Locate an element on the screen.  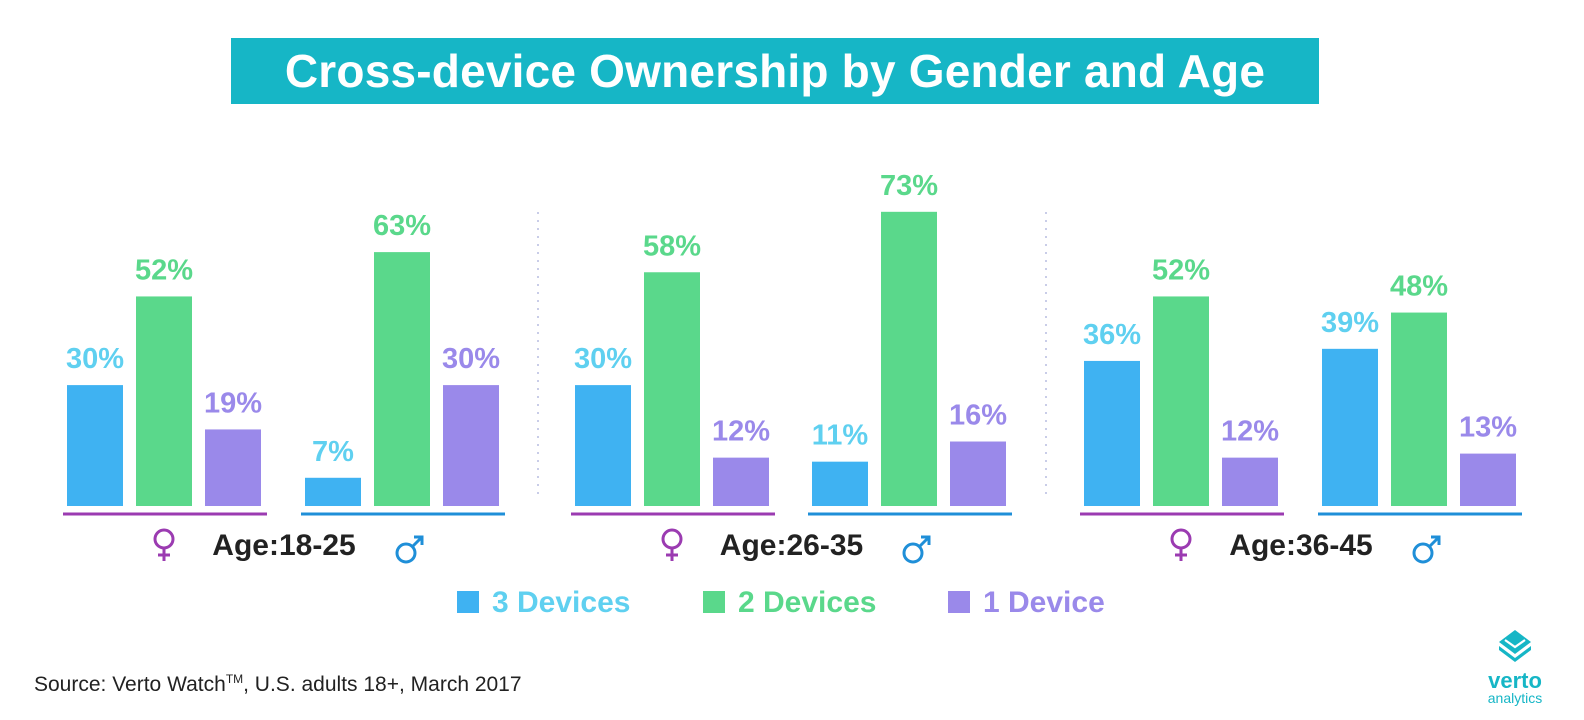
bar-value-label: 16% is located at coordinates (978, 416).